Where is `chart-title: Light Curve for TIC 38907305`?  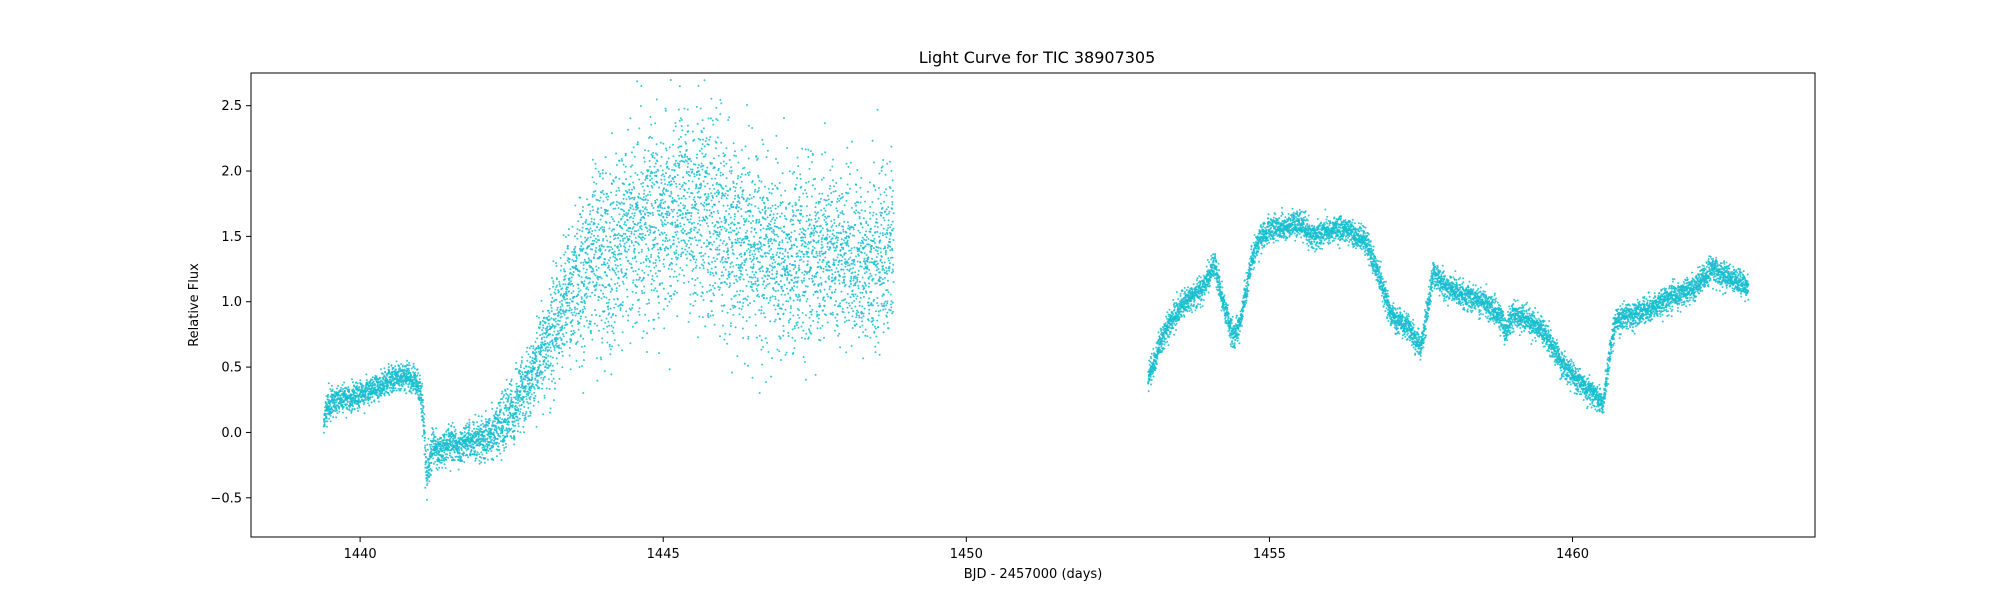
chart-title: Light Curve for TIC 38907305 is located at coordinates (1037, 57).